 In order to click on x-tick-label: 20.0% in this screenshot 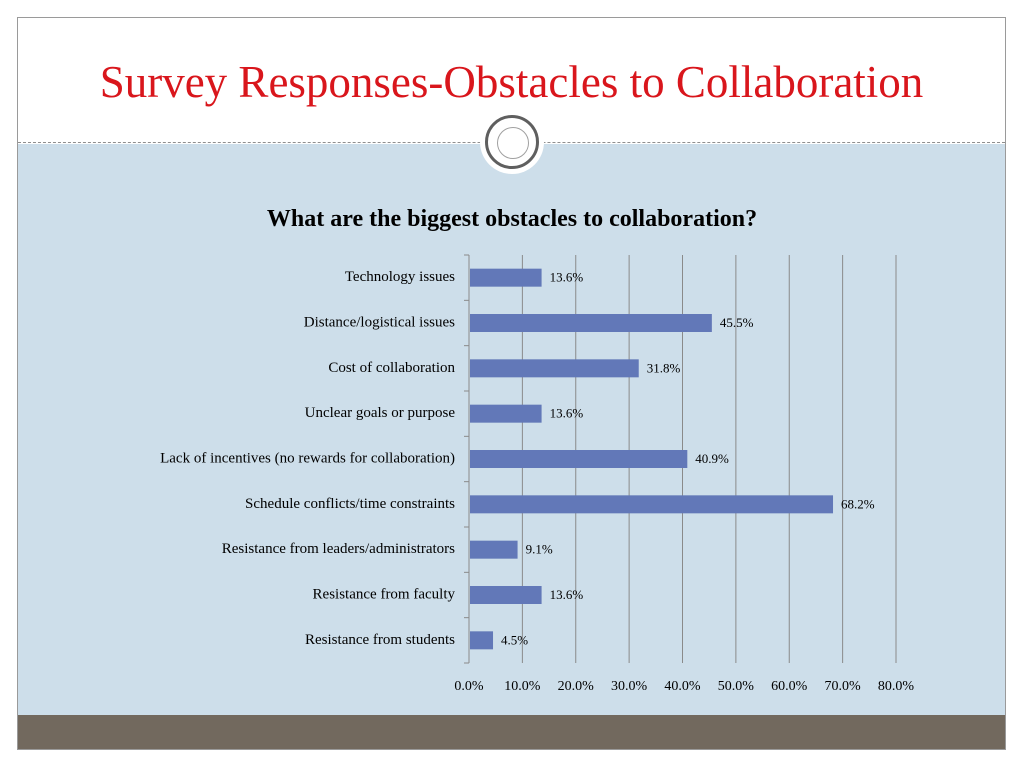, I will do `click(576, 686)`.